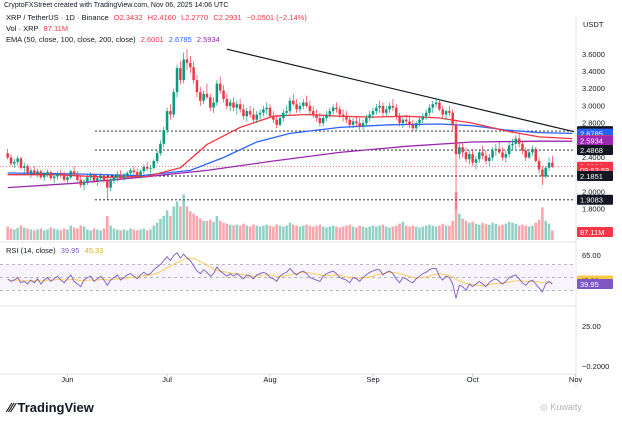 The image size is (622, 424). I want to click on price-axis-label: 3.0000, so click(593, 105).